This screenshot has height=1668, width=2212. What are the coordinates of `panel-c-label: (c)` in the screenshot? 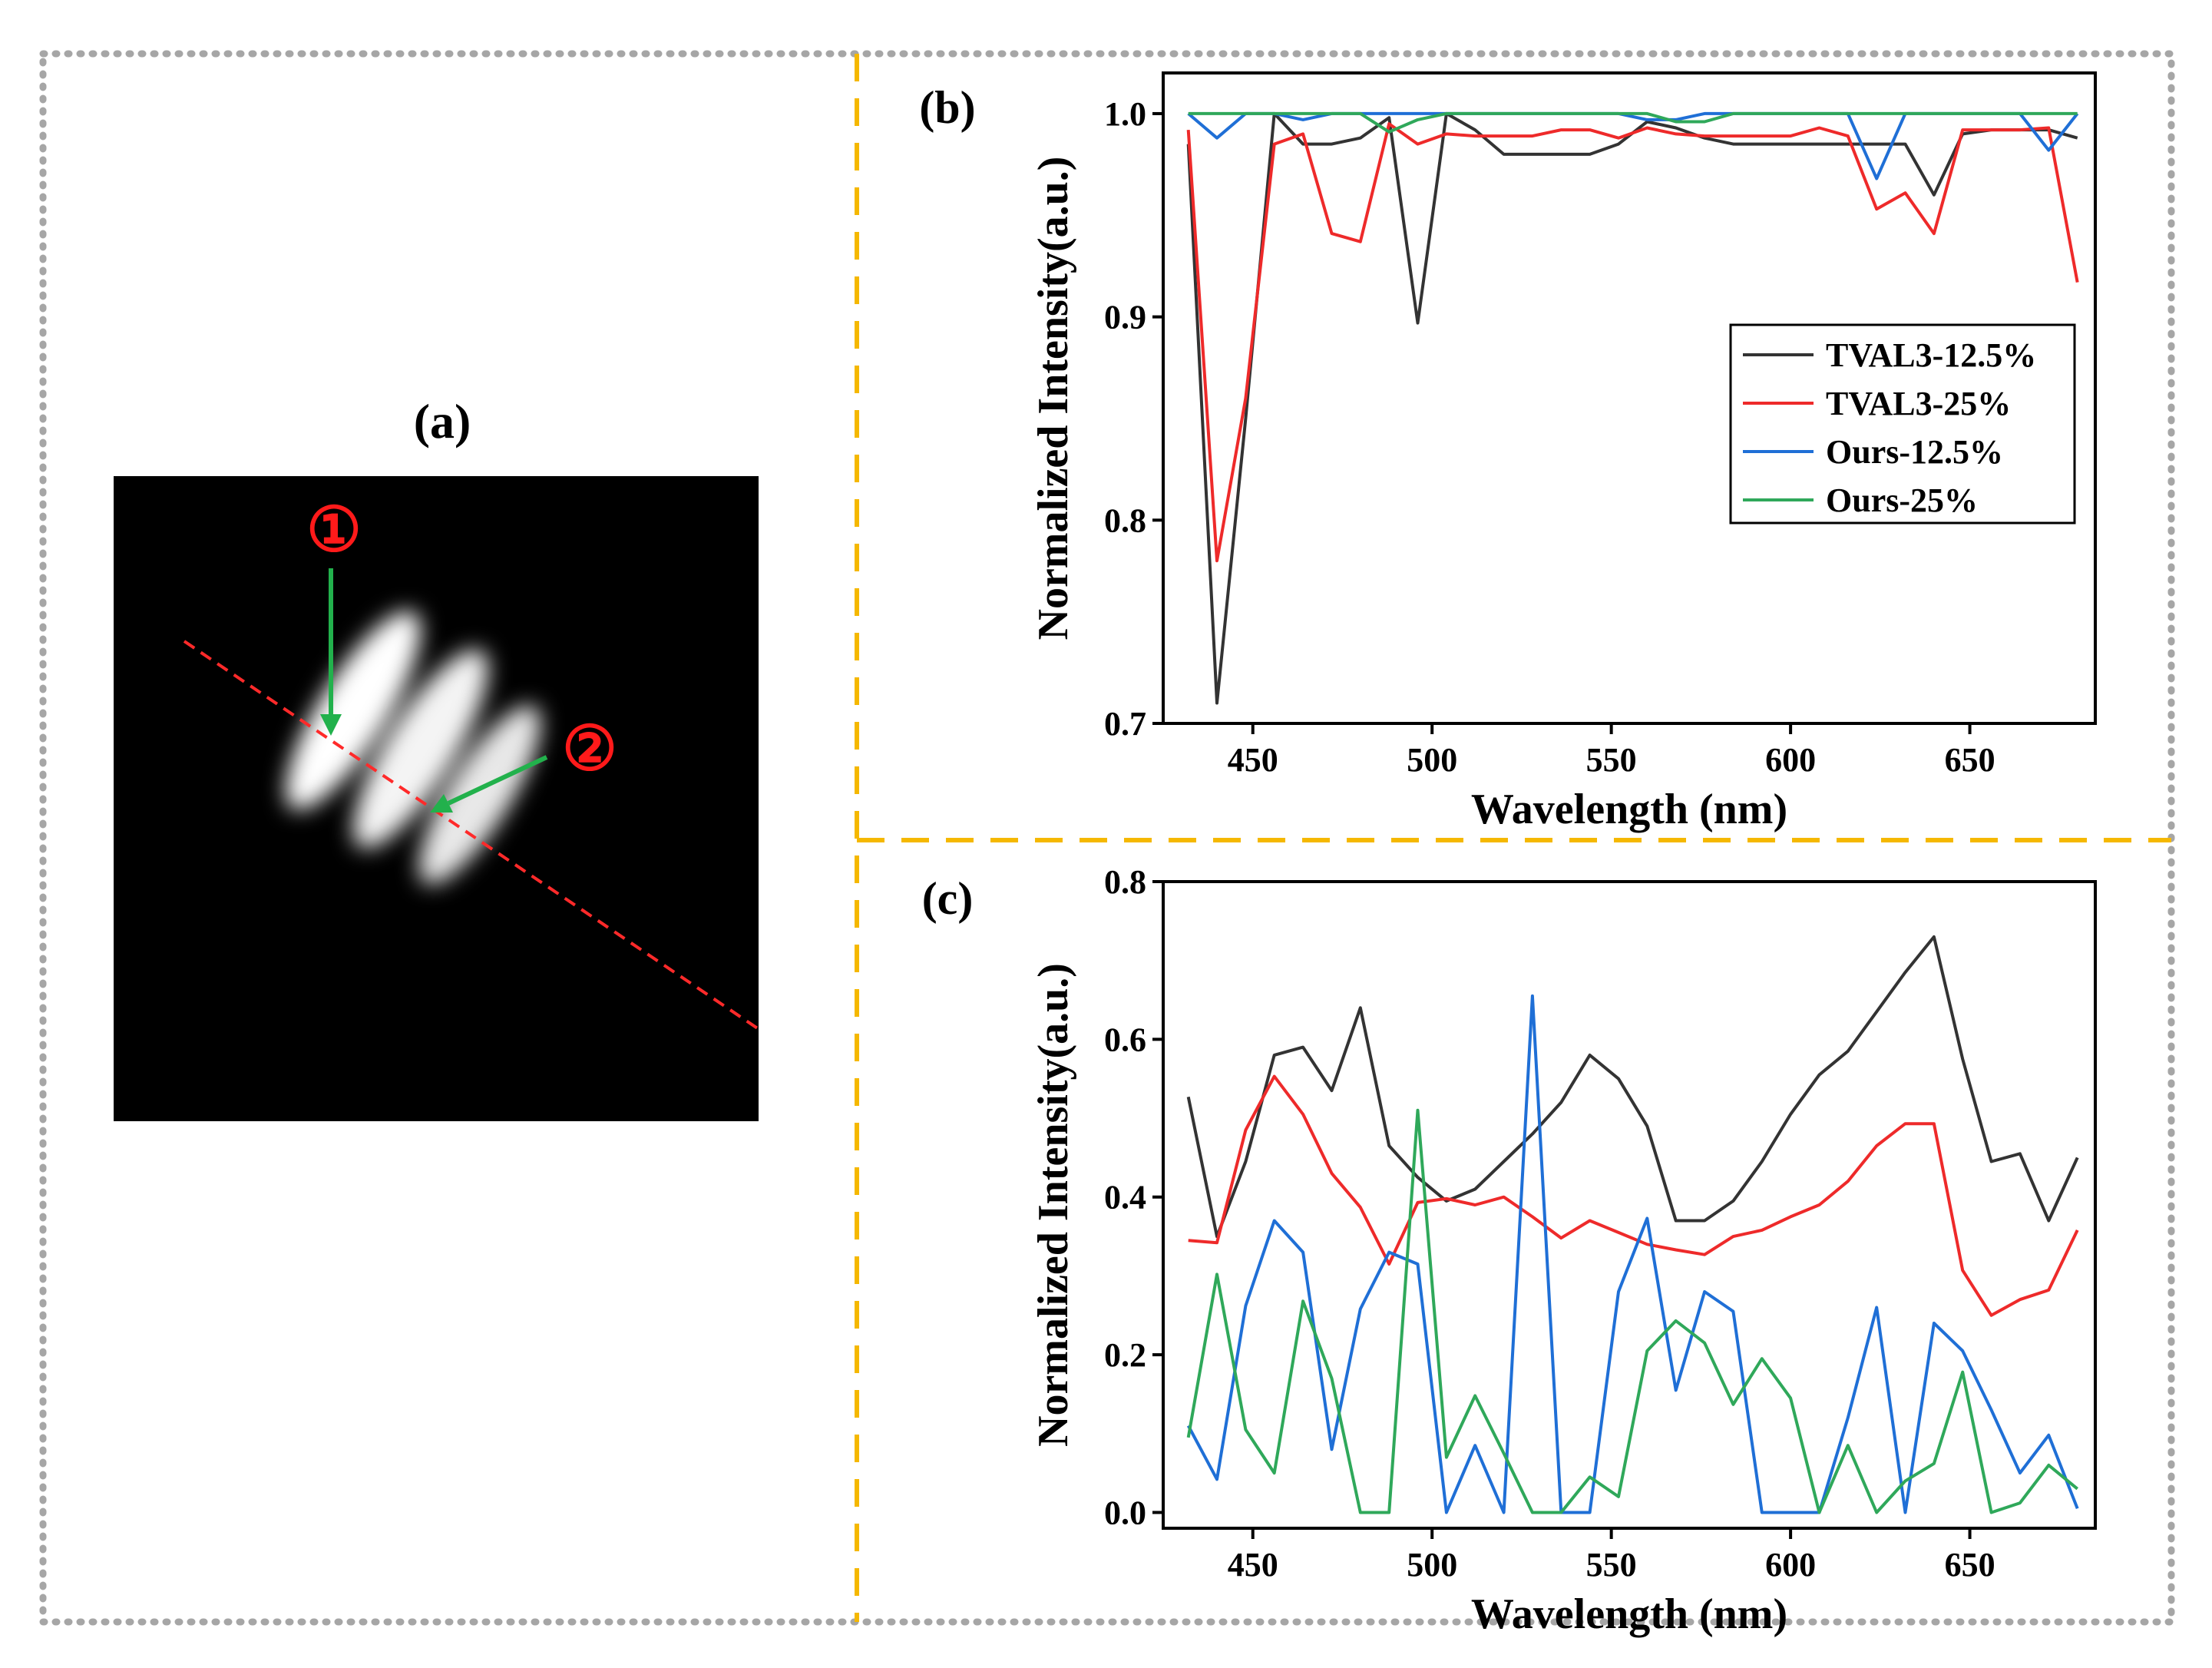 It's located at (948, 898).